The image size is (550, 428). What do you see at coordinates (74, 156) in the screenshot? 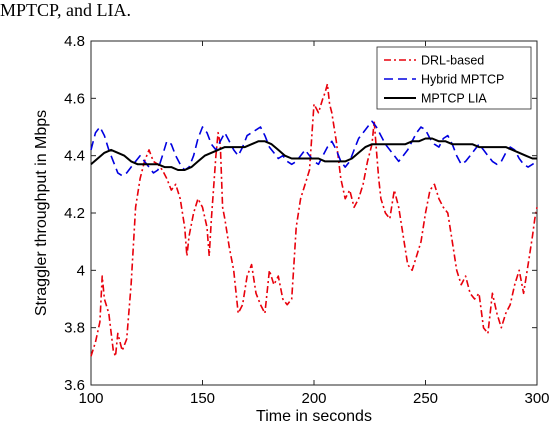
I see `y-tick-label: 4.4` at bounding box center [74, 156].